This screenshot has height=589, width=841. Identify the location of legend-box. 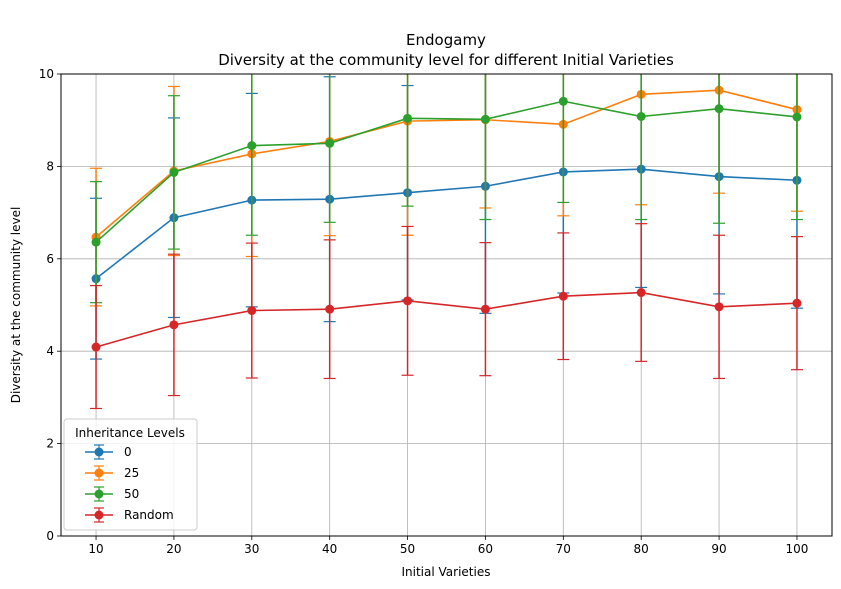
(130, 474).